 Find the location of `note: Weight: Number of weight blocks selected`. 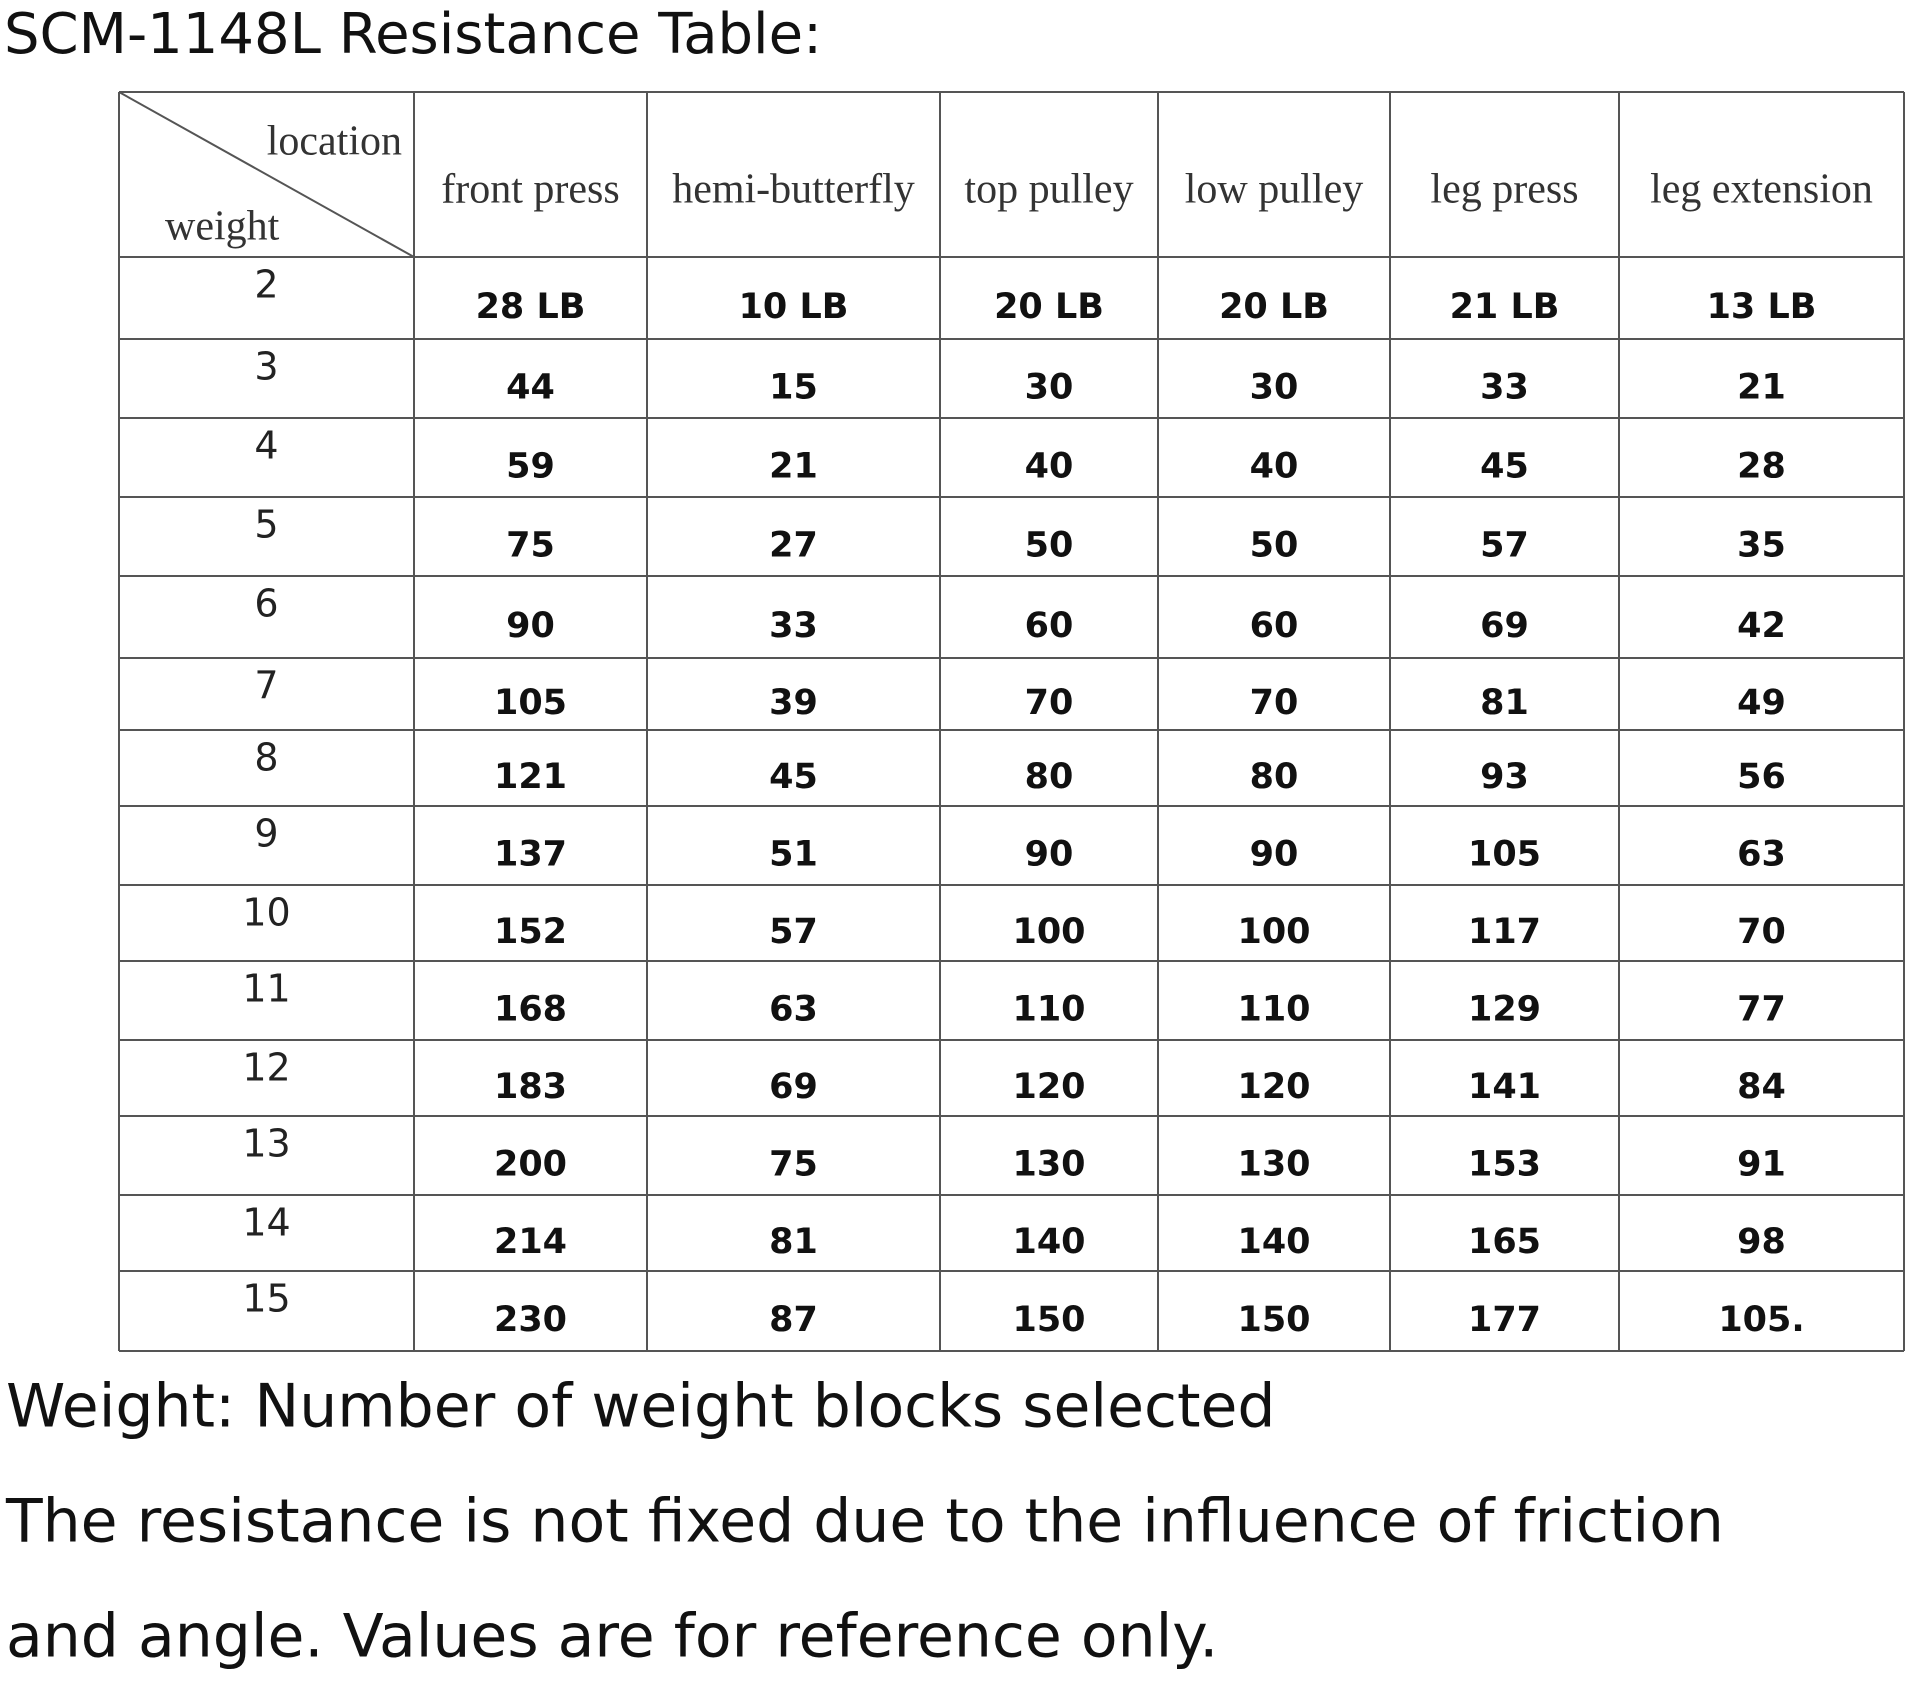

note: Weight: Number of weight blocks selected is located at coordinates (641, 1407).